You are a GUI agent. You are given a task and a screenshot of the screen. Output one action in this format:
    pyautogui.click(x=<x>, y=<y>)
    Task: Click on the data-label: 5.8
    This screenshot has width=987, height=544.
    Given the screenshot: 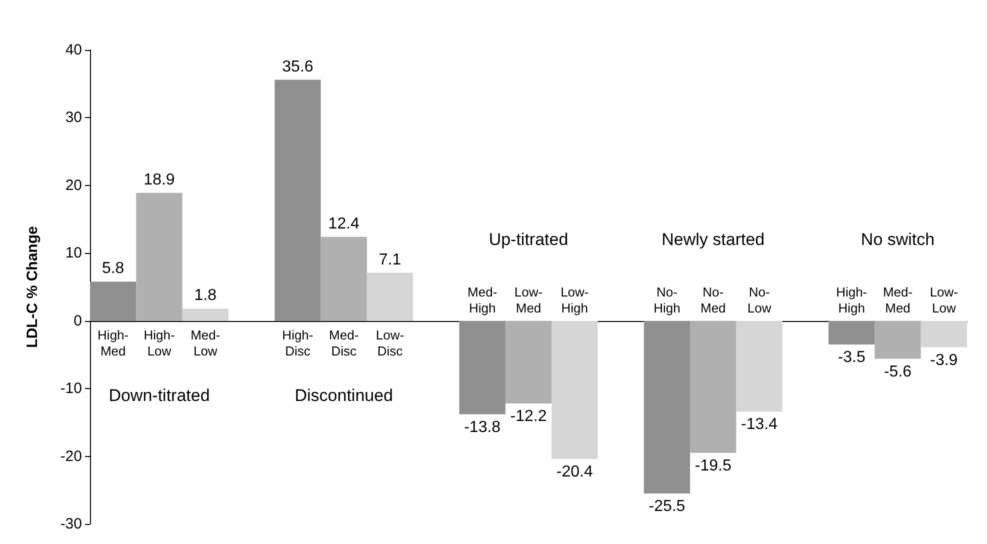 What is the action you would take?
    pyautogui.click(x=113, y=269)
    